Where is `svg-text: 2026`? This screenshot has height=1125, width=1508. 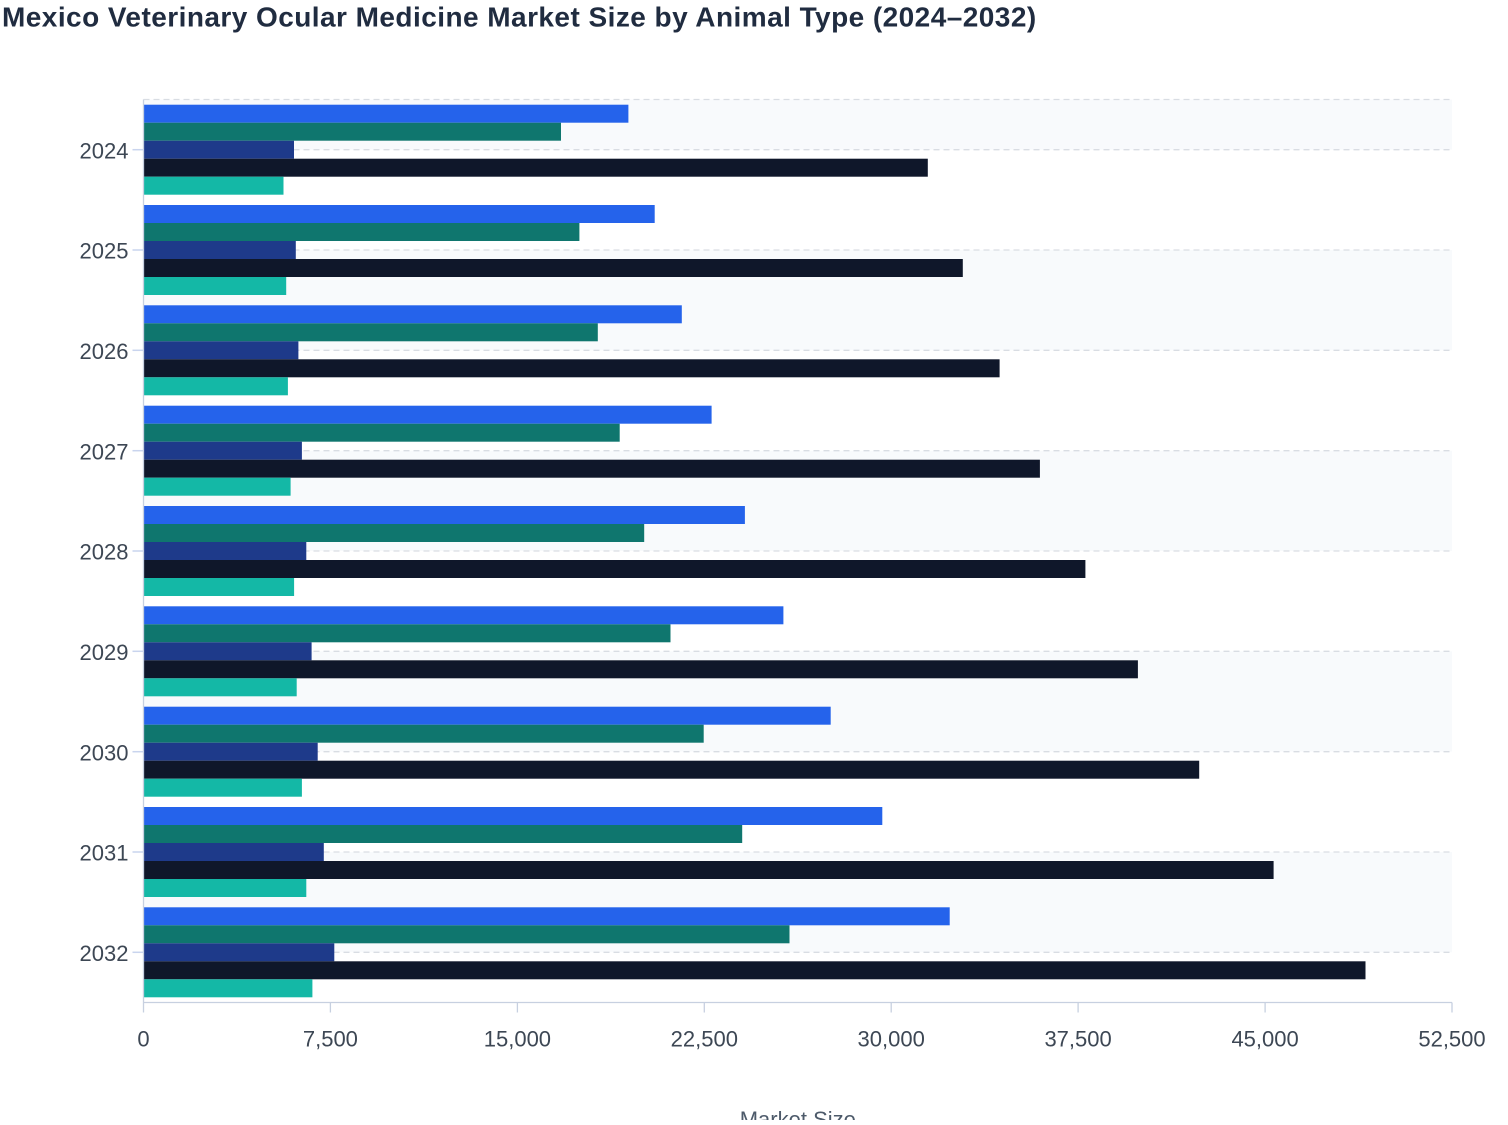
svg-text: 2026 is located at coordinates (104, 351).